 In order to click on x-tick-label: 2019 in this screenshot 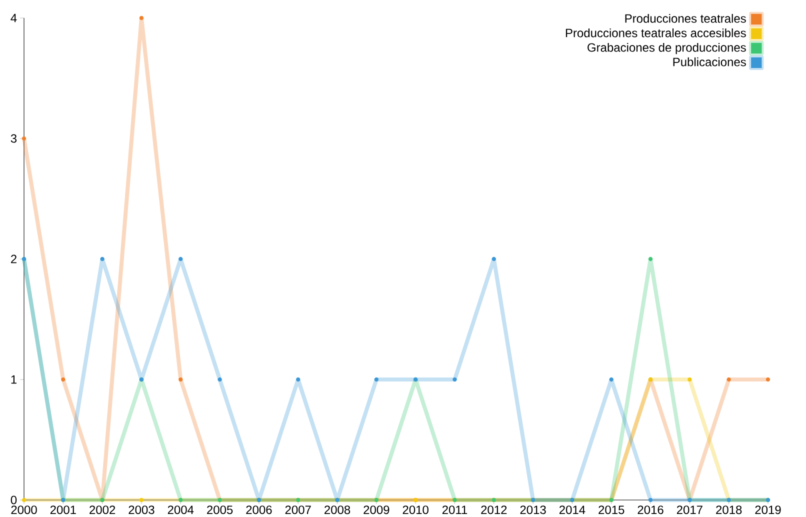, I will do `click(768, 510)`.